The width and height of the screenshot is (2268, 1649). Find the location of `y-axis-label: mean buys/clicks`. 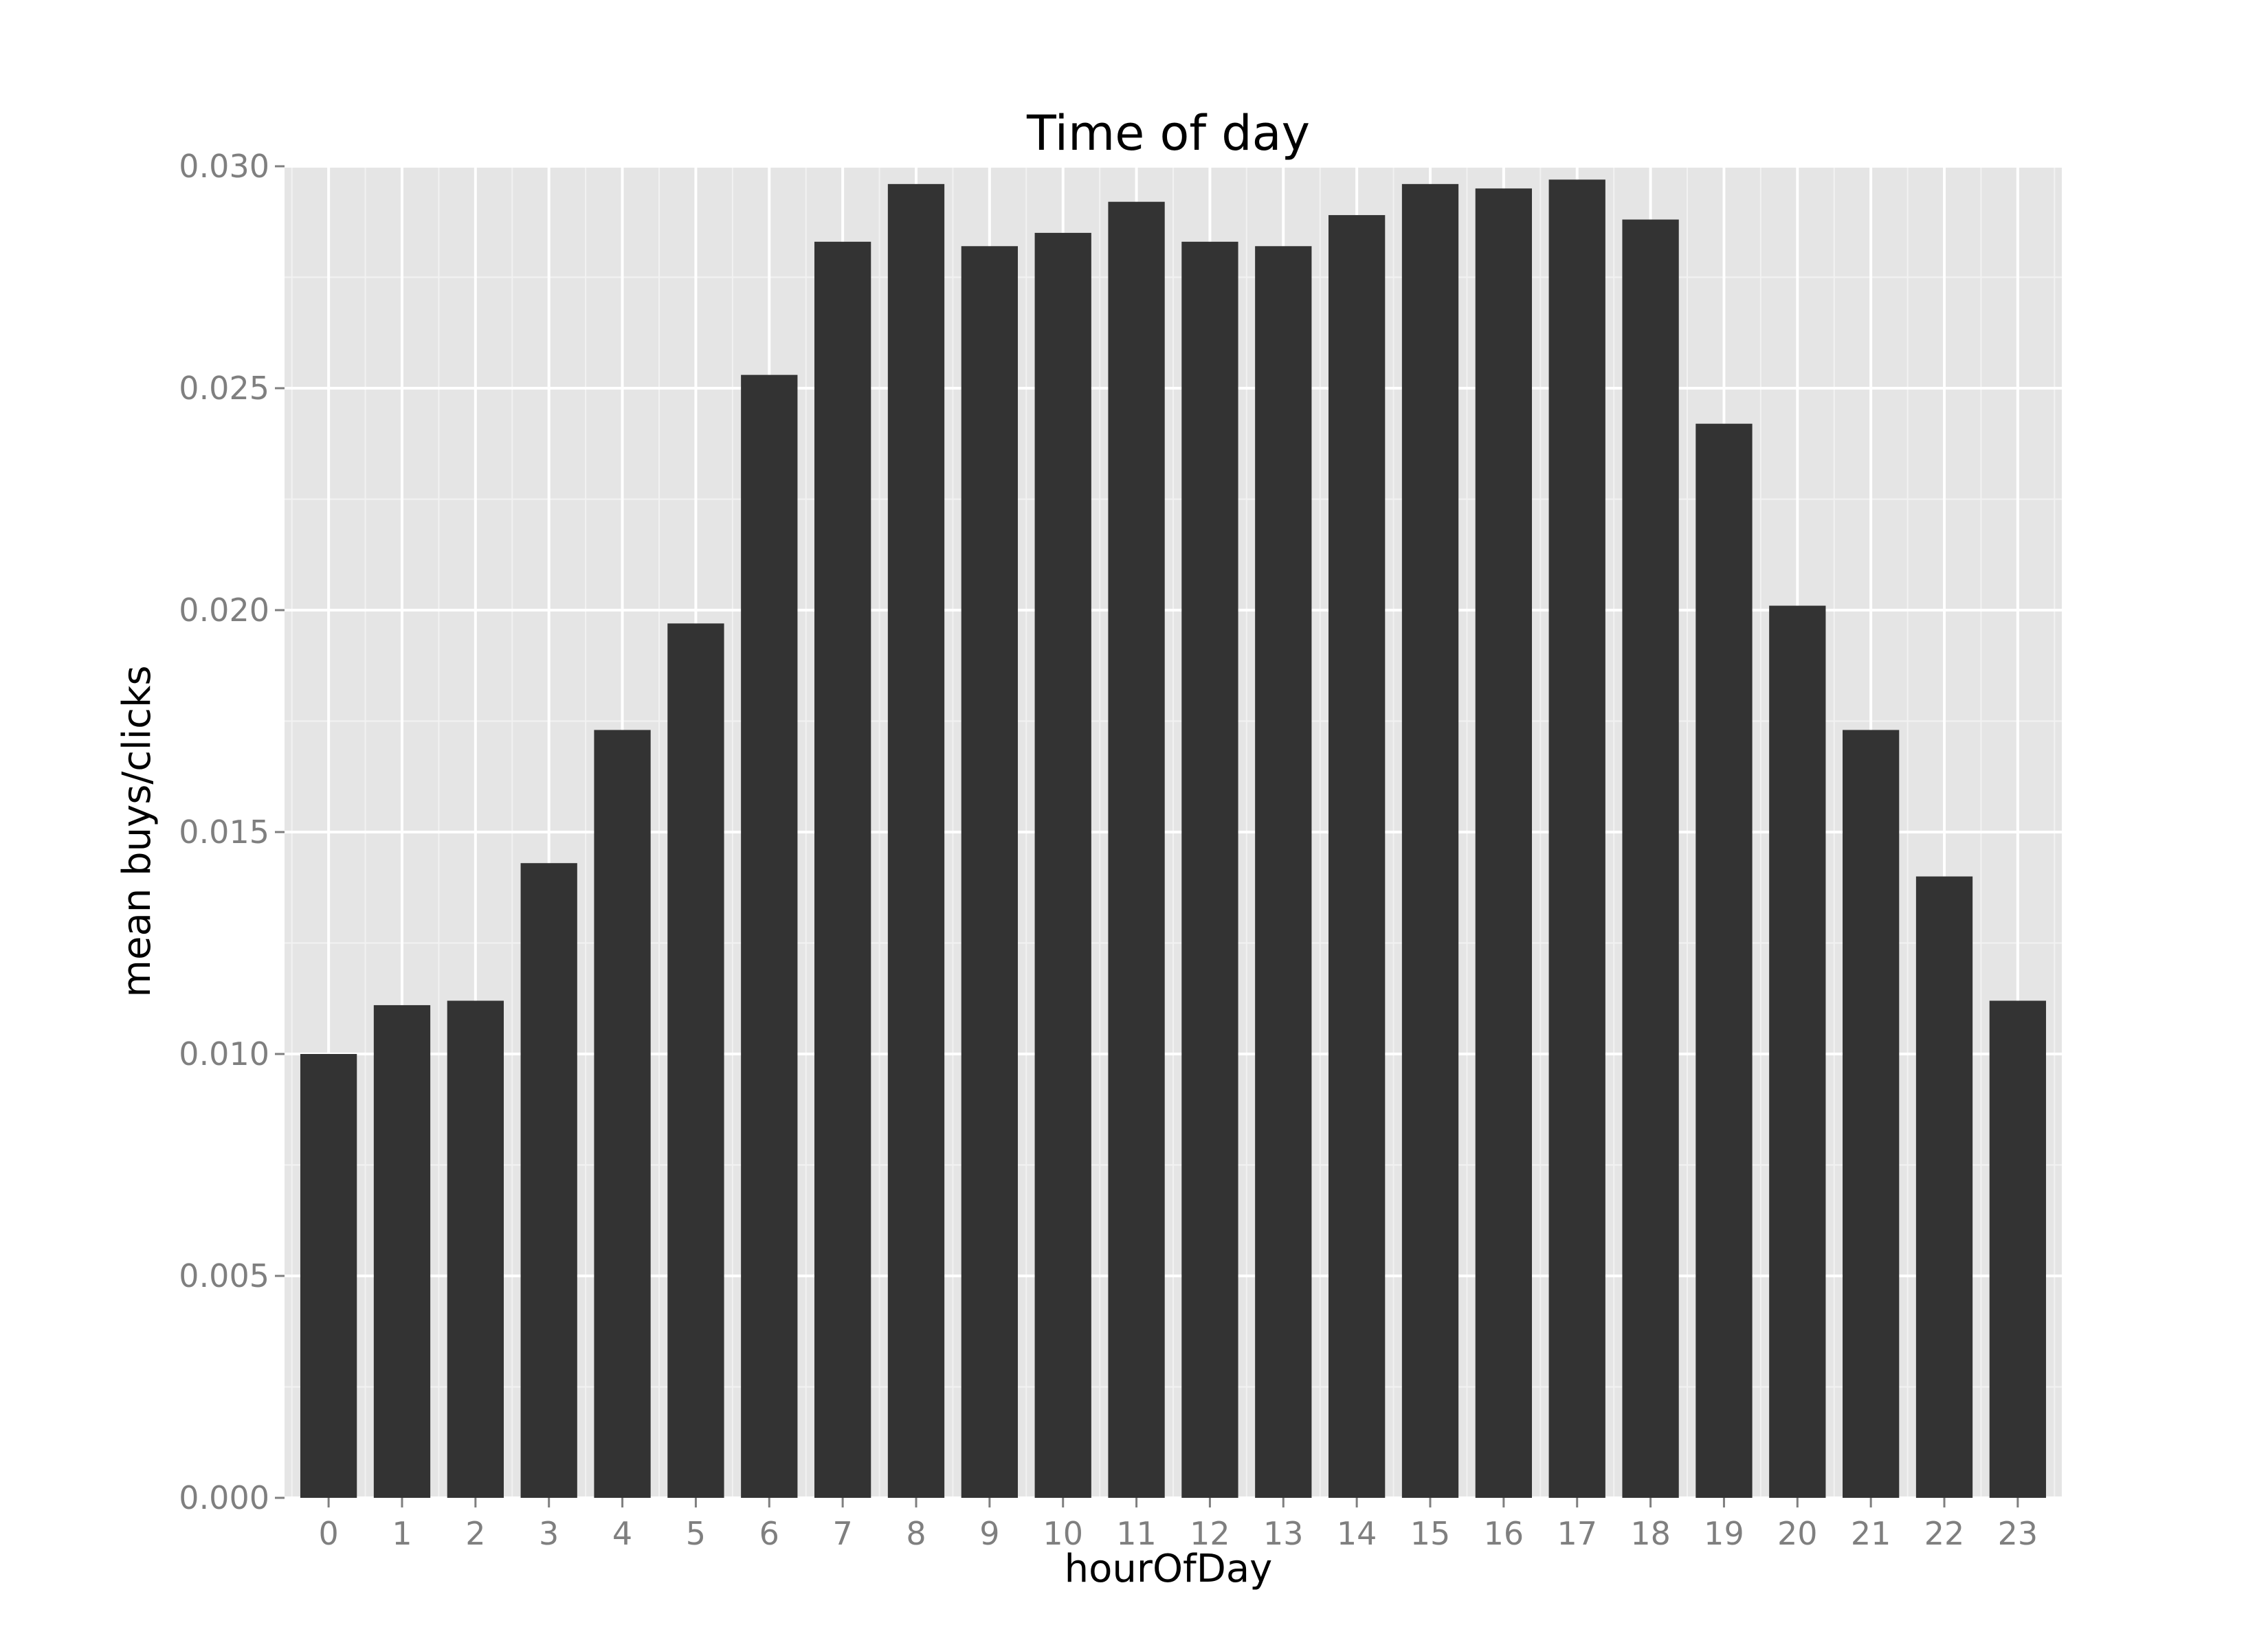

y-axis-label: mean buys/clicks is located at coordinates (137, 831).